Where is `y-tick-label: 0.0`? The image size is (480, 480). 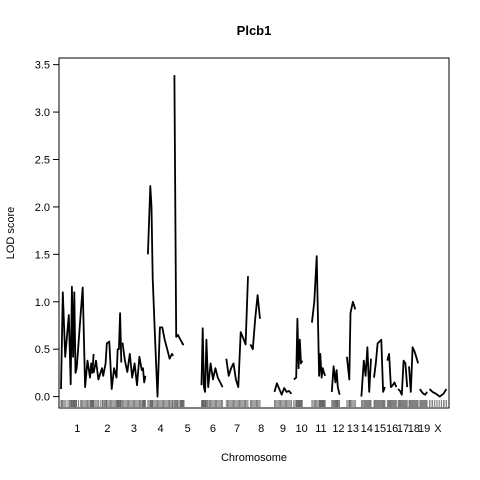
y-tick-label: 0.0 is located at coordinates (42, 398).